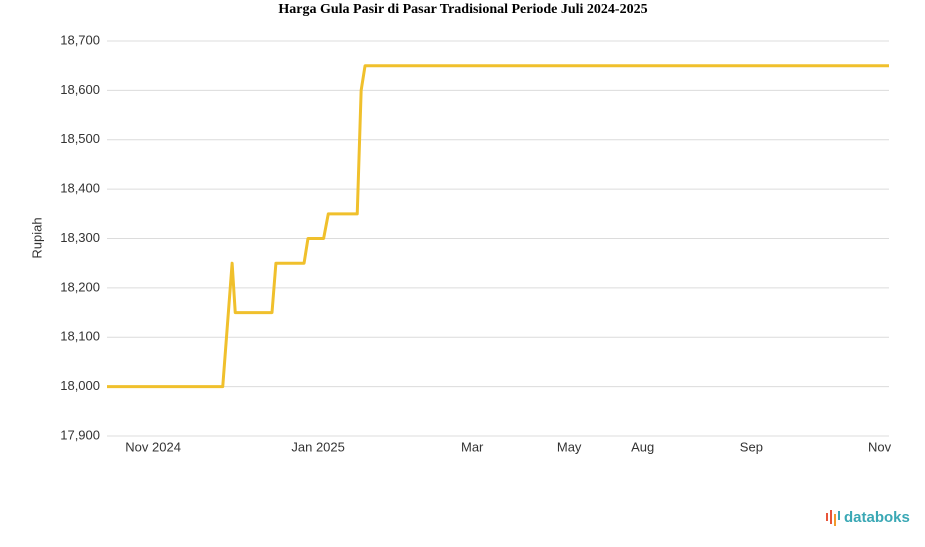  I want to click on logo: databoks, so click(868, 517).